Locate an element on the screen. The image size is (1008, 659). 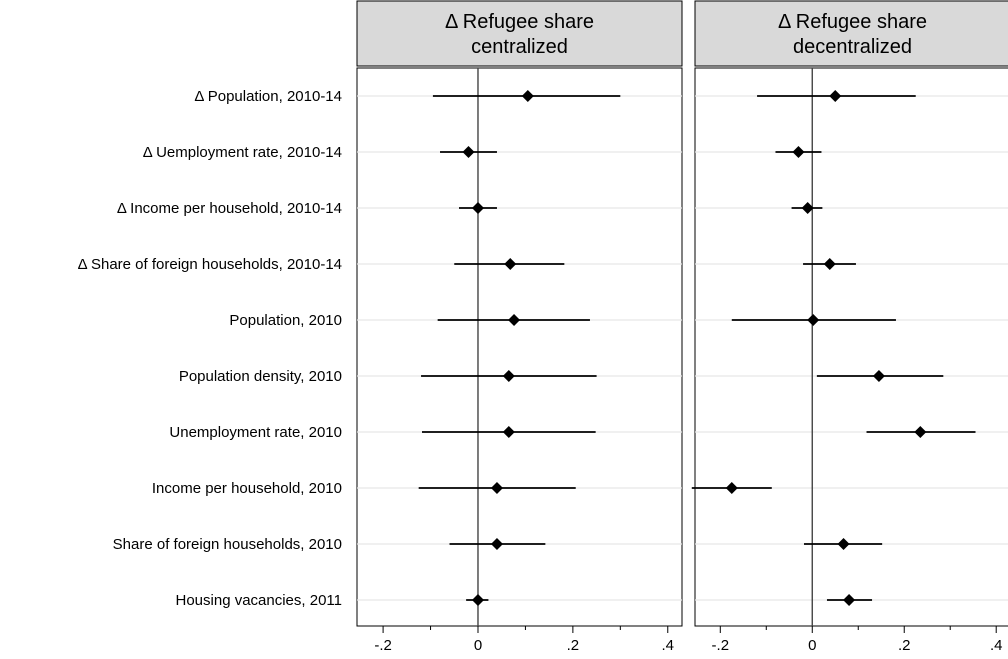
row-label: Δ Income per household, 2010-14 is located at coordinates (229, 208).